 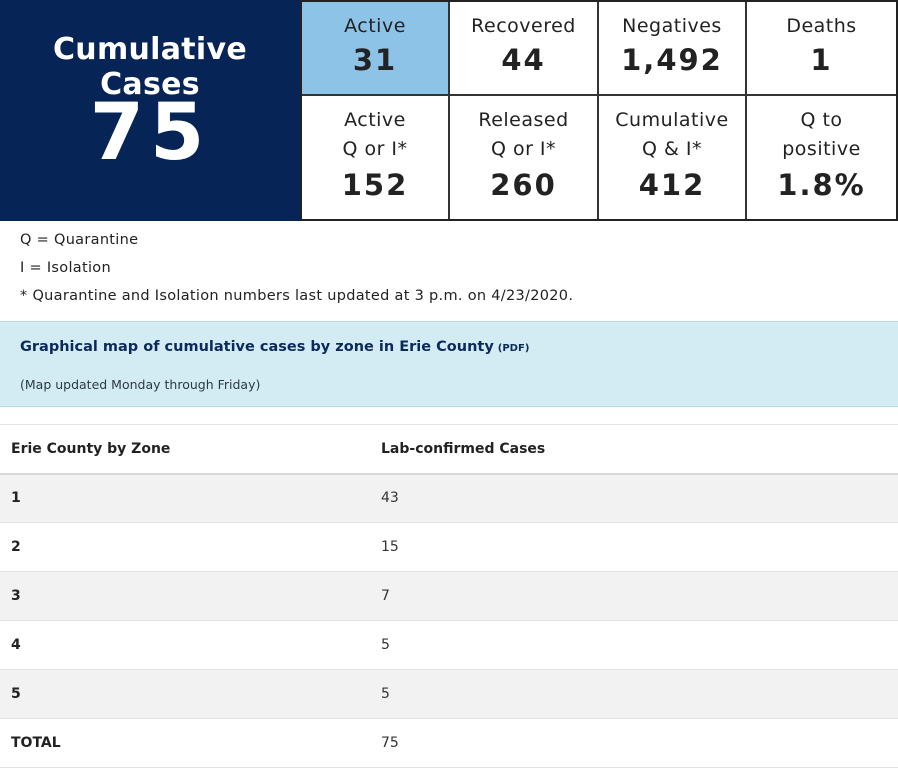 What do you see at coordinates (672, 134) in the screenshot?
I see `stat-label: Cumulative Q & I*` at bounding box center [672, 134].